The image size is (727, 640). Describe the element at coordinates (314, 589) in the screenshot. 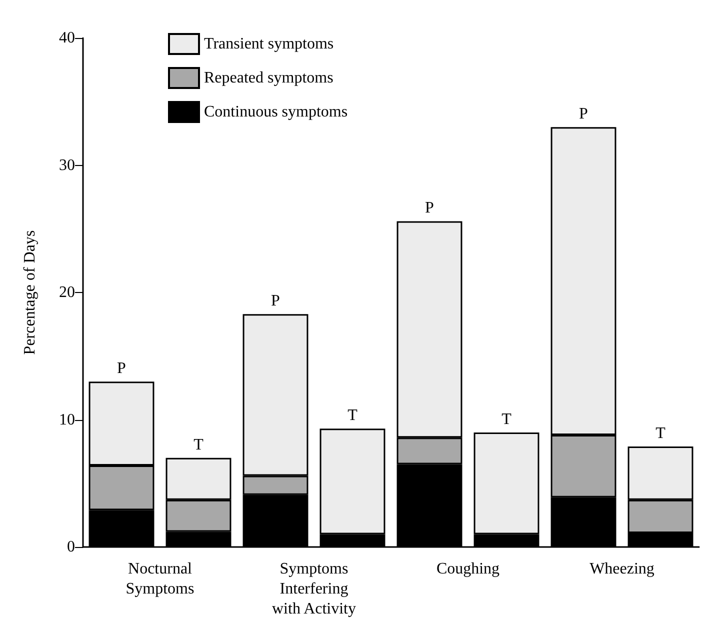

I see `text: Symptoms Interfering with Activity` at that location.